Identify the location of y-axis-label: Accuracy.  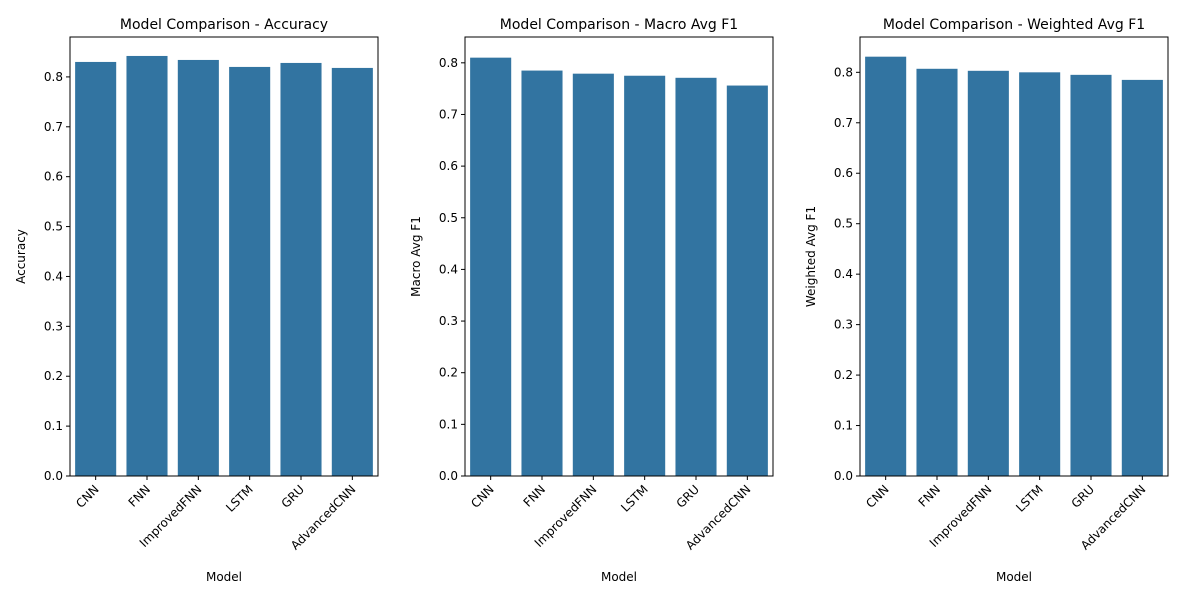
(21, 256).